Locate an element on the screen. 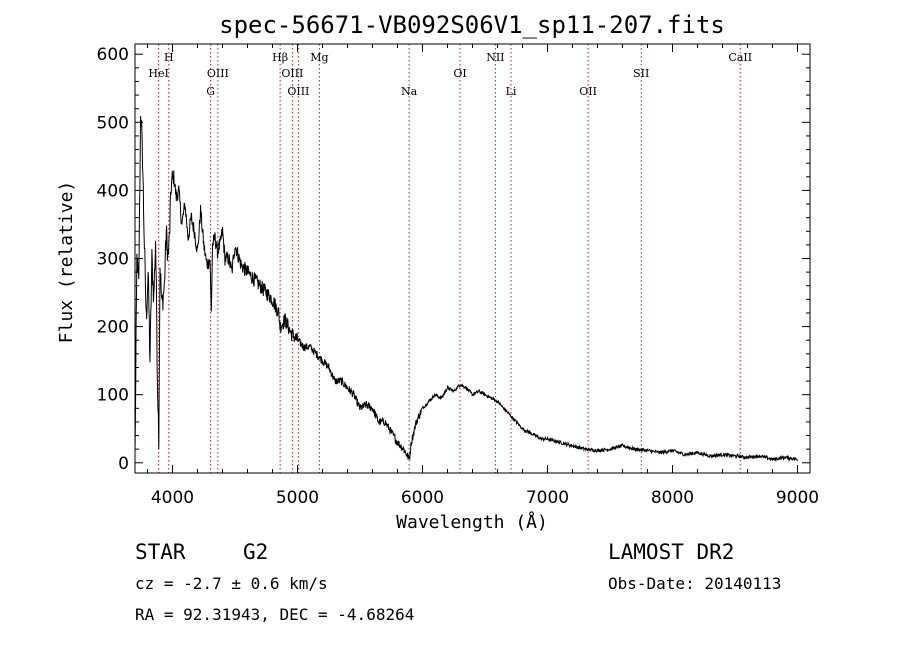 Image resolution: width=900 pixels, height=649 pixels. line-label-oiii-6: OIII is located at coordinates (298, 91).